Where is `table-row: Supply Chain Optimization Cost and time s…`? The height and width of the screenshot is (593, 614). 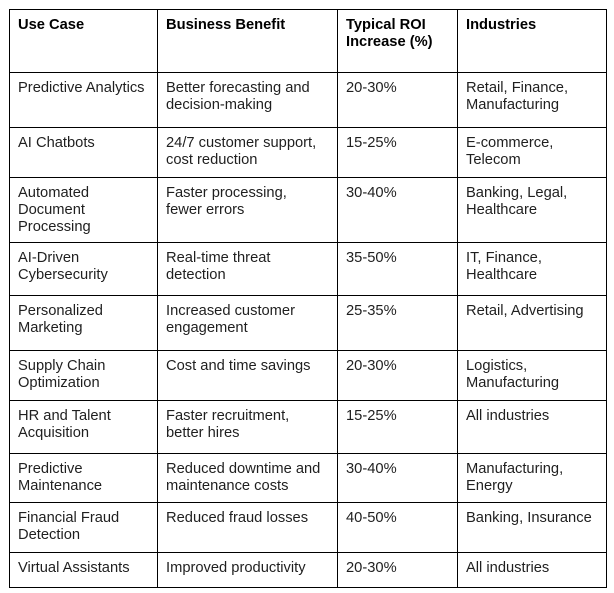
table-row: Supply Chain Optimization Cost and time s… is located at coordinates (308, 375).